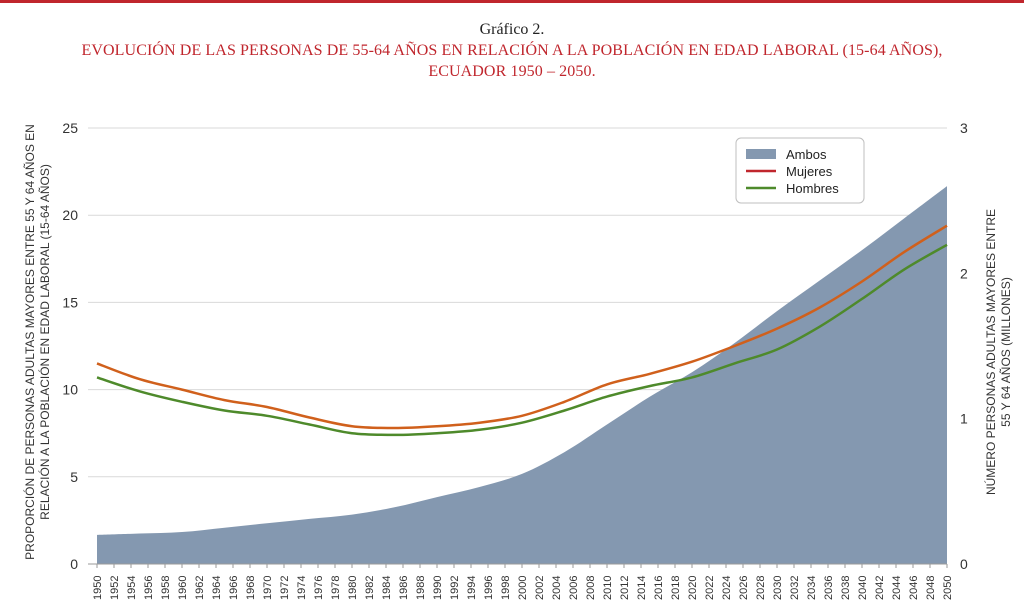  Describe the element at coordinates (1006, 352) in the screenshot. I see `right-axis-title-line2: 55 Y 64 AÑOS (MILLONES)` at that location.